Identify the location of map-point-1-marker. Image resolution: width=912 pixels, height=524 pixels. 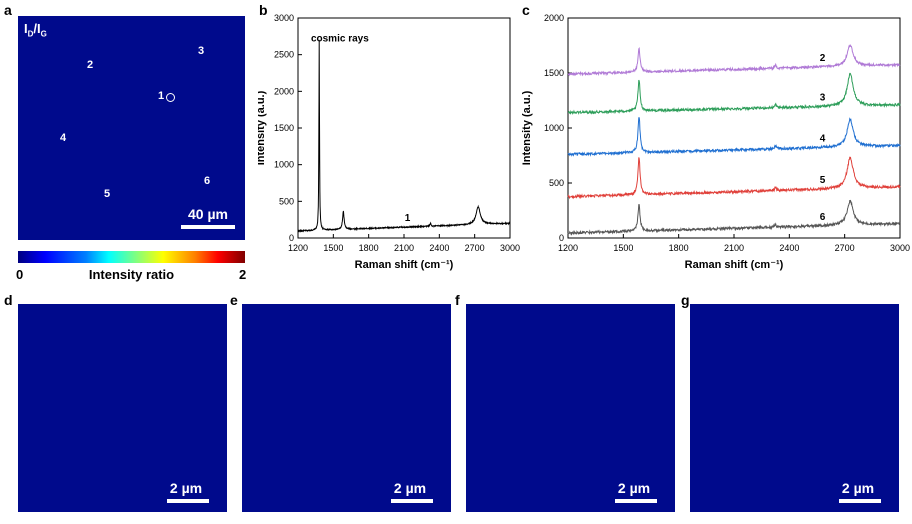
(170, 97).